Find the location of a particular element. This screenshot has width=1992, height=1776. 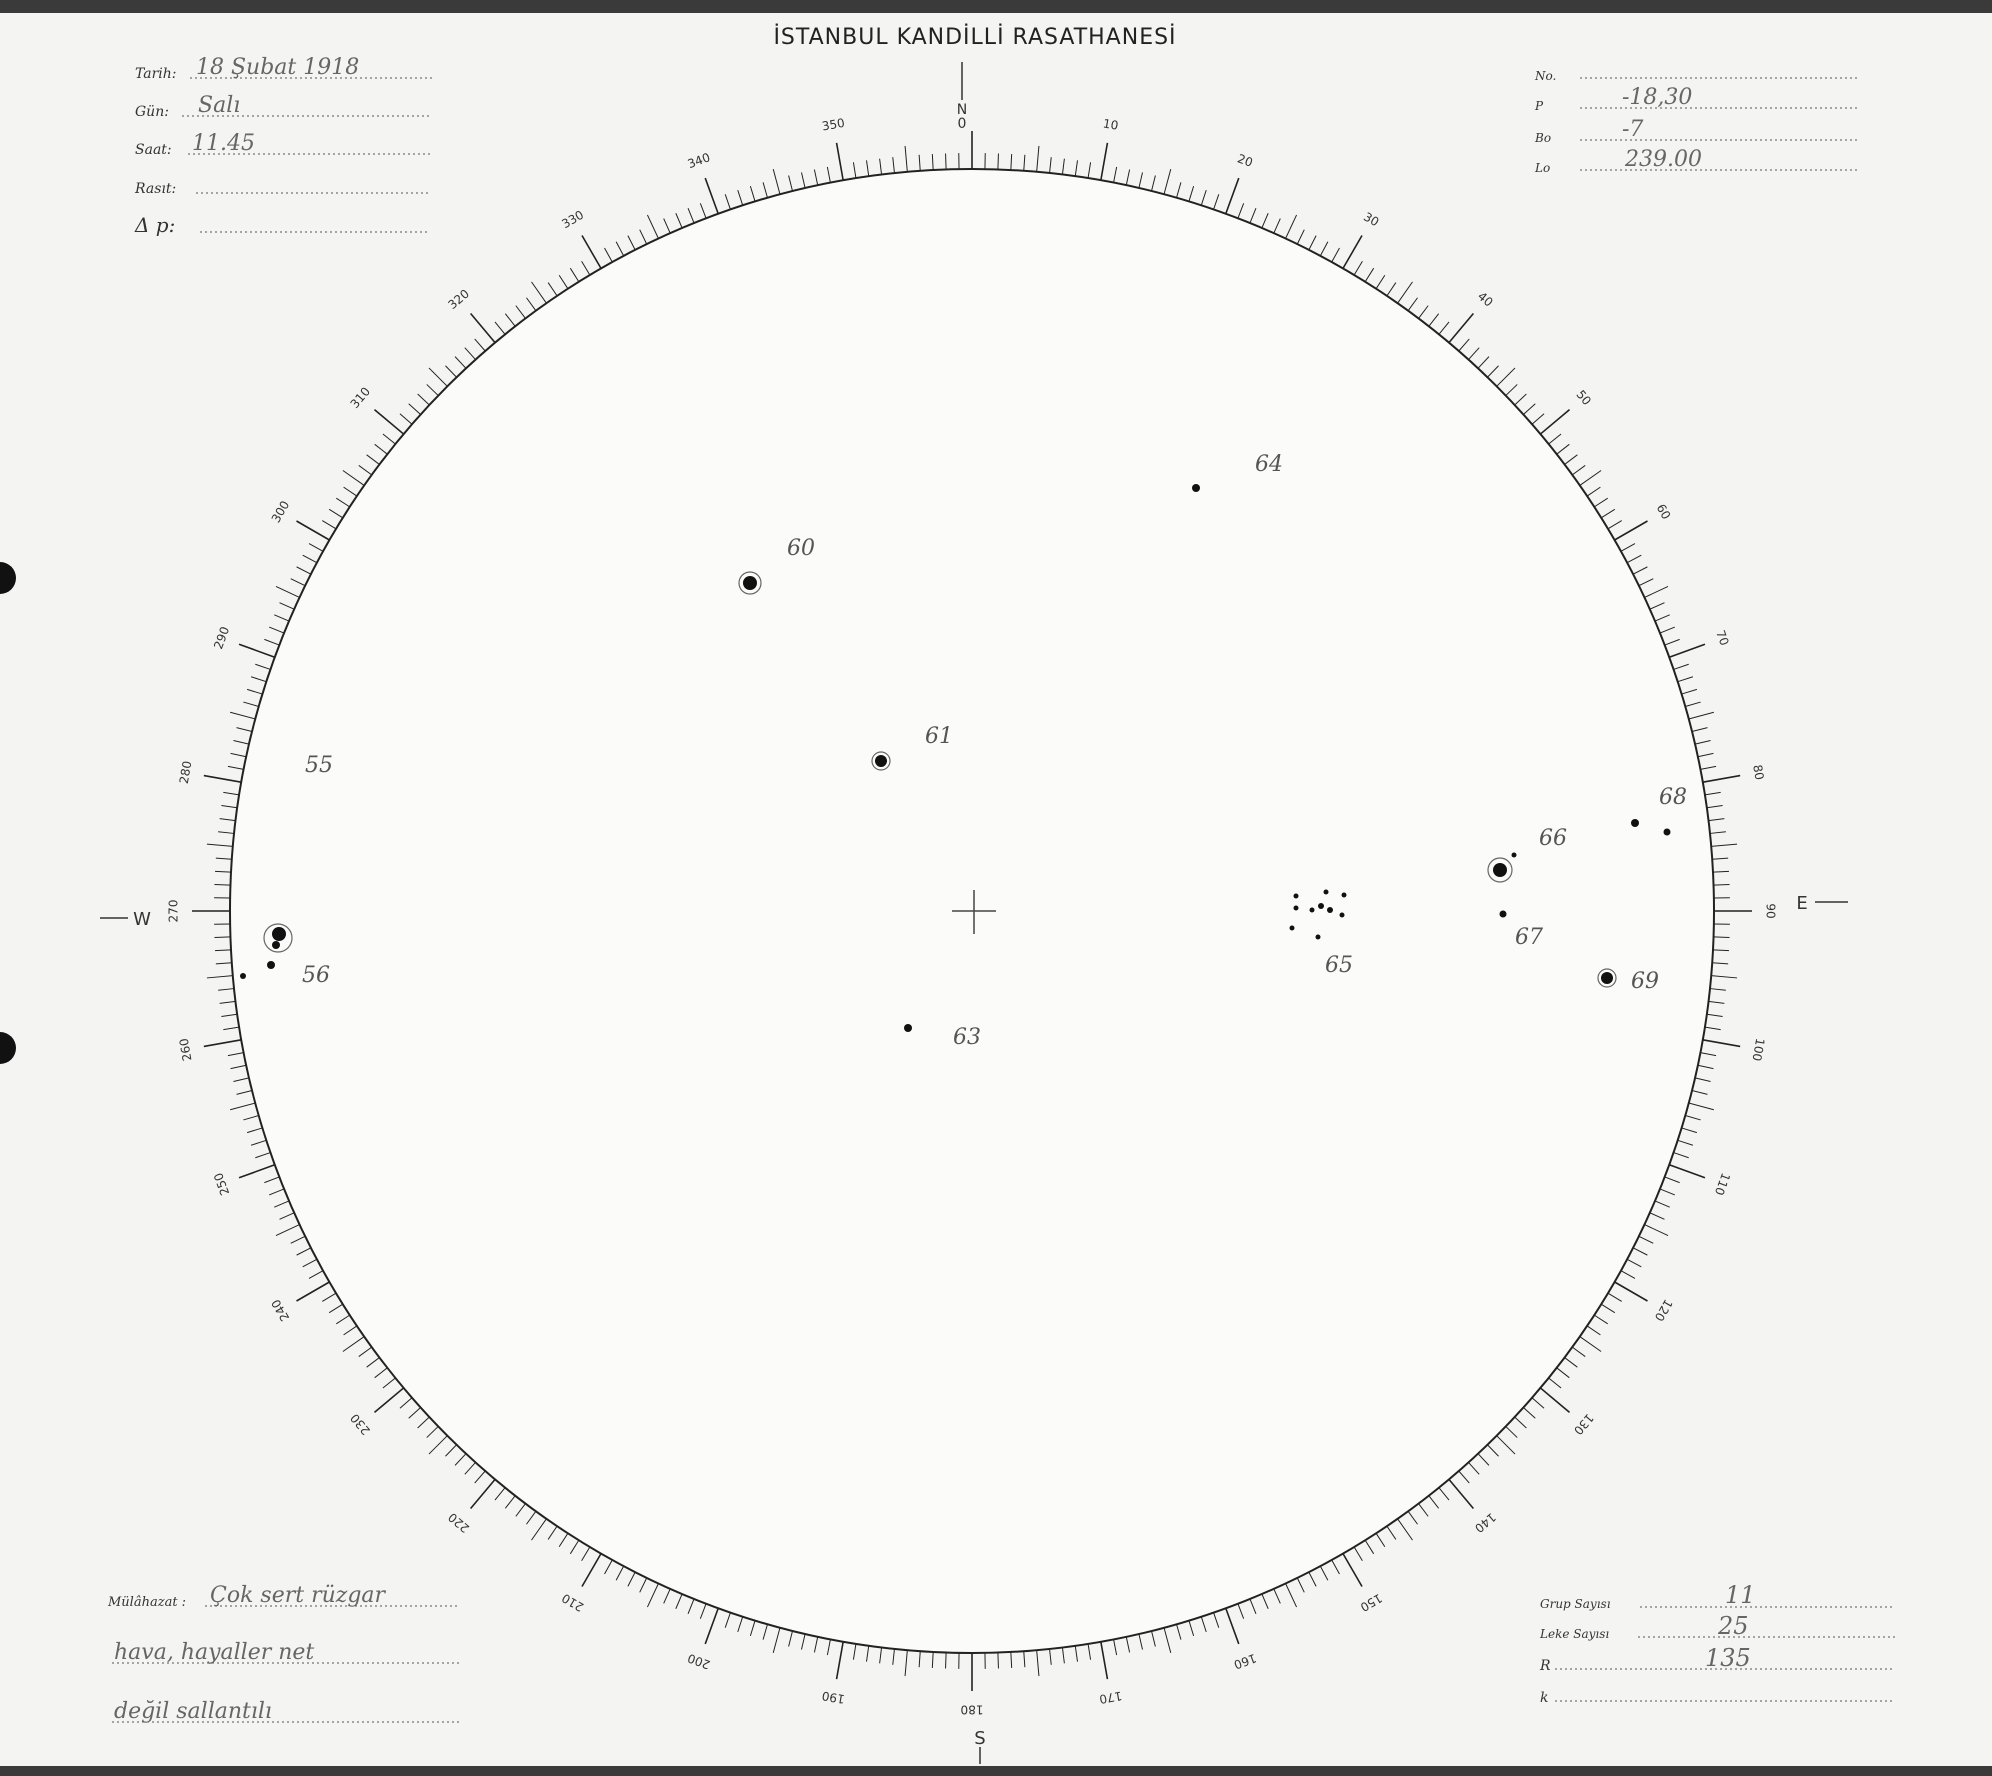

sunspot-group-number: 60 is located at coordinates (801, 548).